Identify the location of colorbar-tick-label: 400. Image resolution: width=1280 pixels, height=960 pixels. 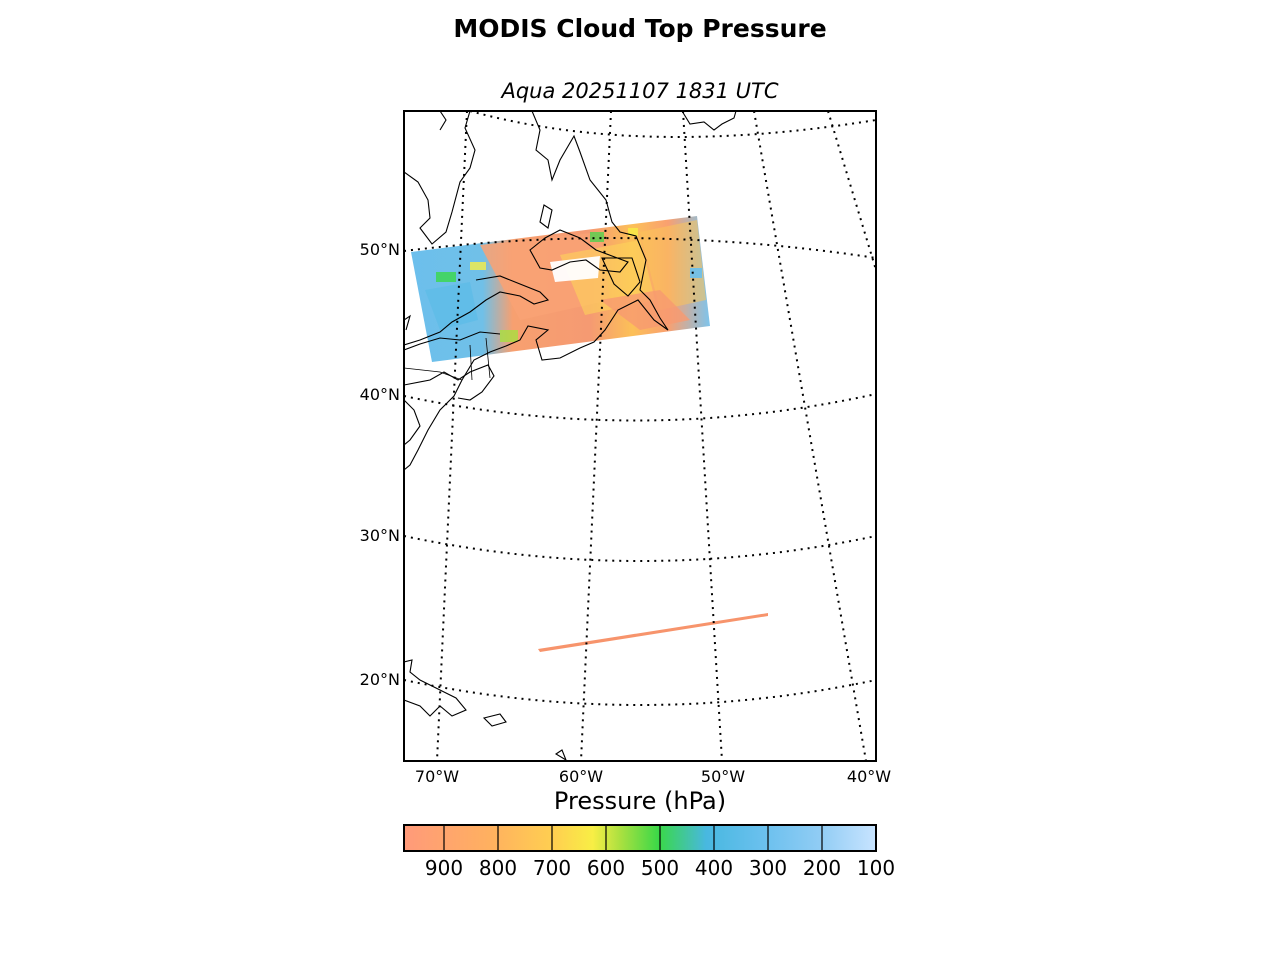
(714, 868).